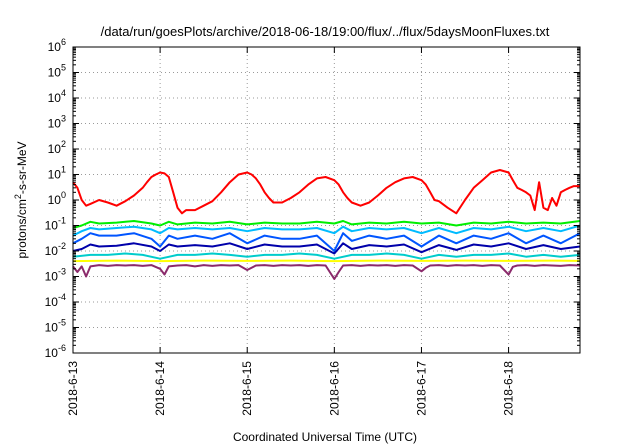  I want to click on y-tick-label: 10⁴, so click(57, 96).